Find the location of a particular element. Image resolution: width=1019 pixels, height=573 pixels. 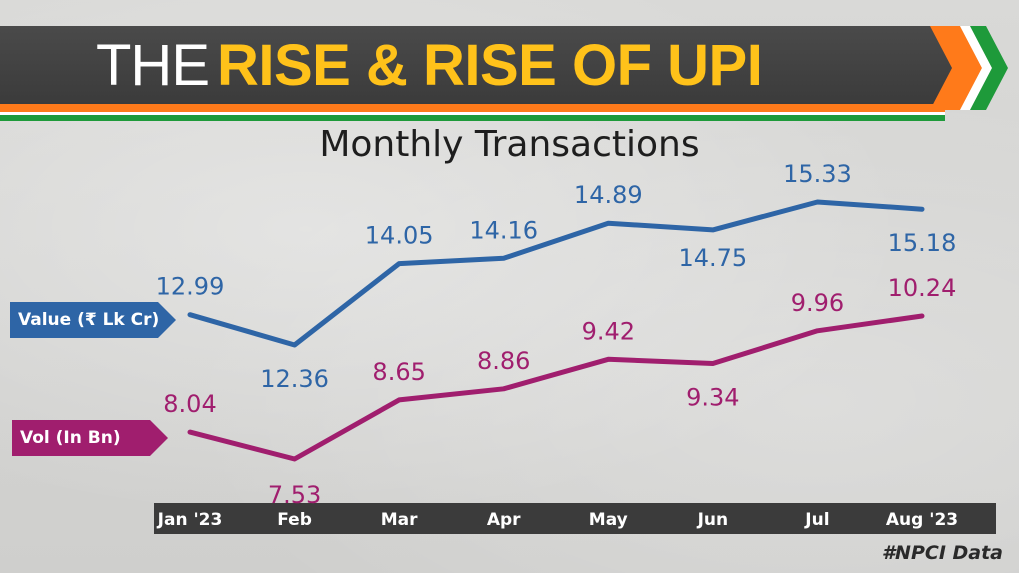

page-title: THE RISE & RISE OF UPI is located at coordinates (429, 65).